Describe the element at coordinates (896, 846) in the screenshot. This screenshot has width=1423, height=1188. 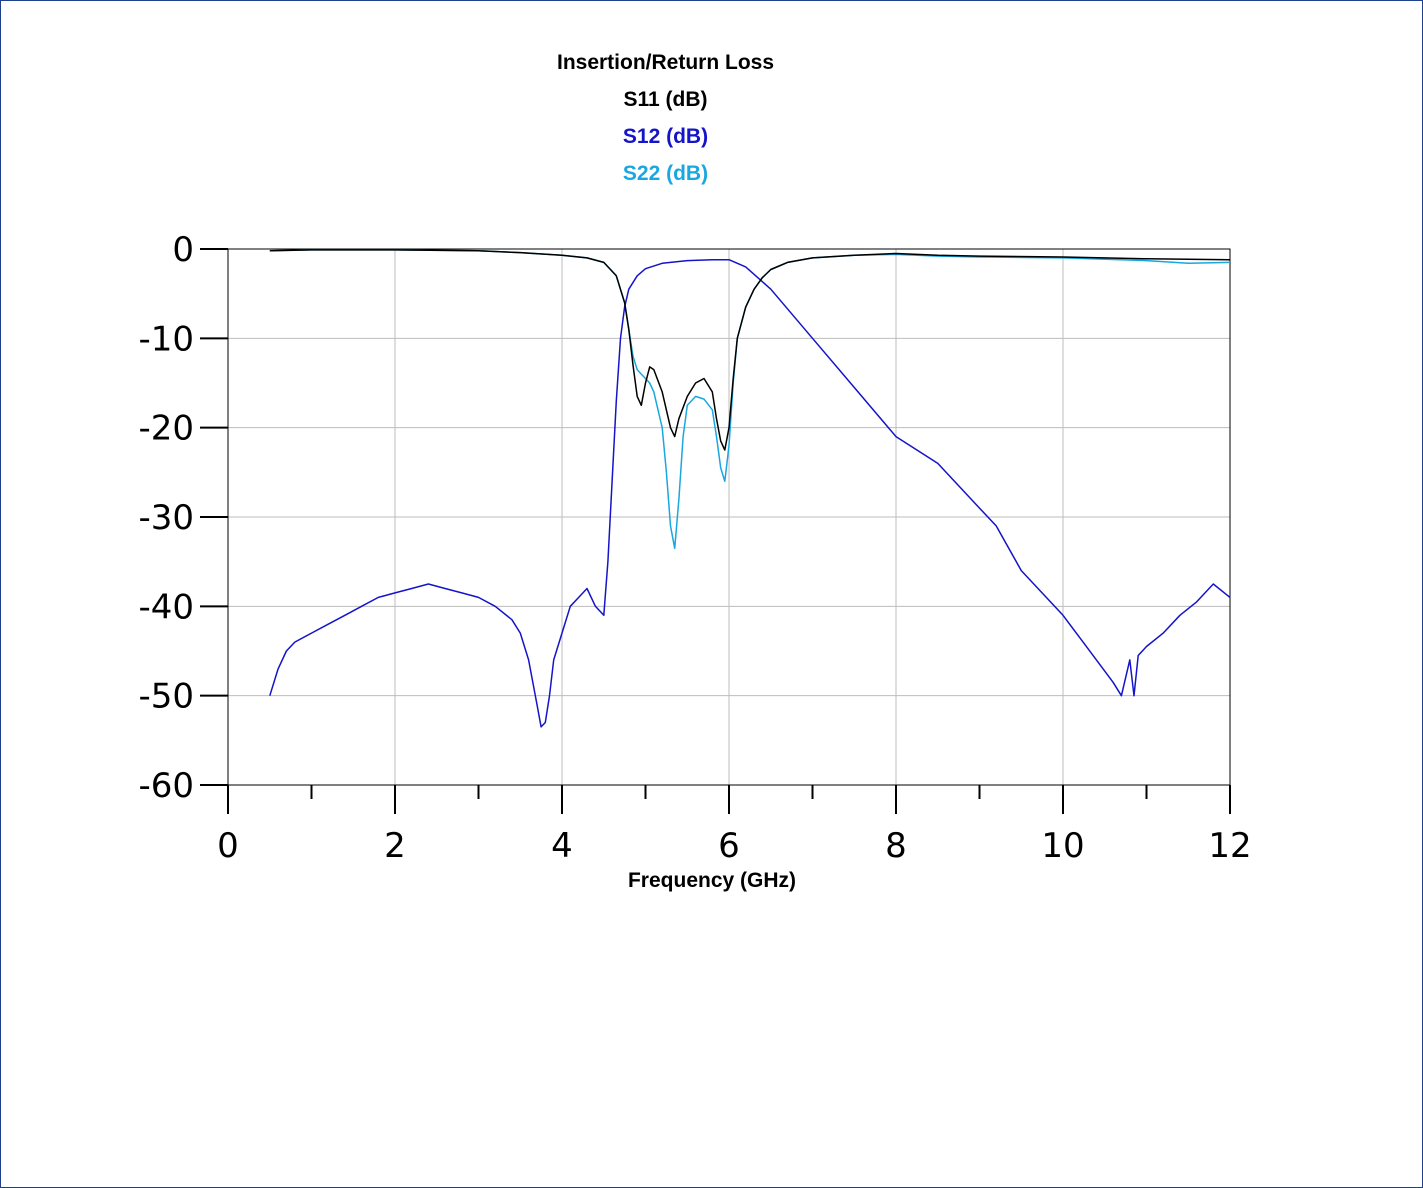
I see `x-tick-label: 8` at that location.